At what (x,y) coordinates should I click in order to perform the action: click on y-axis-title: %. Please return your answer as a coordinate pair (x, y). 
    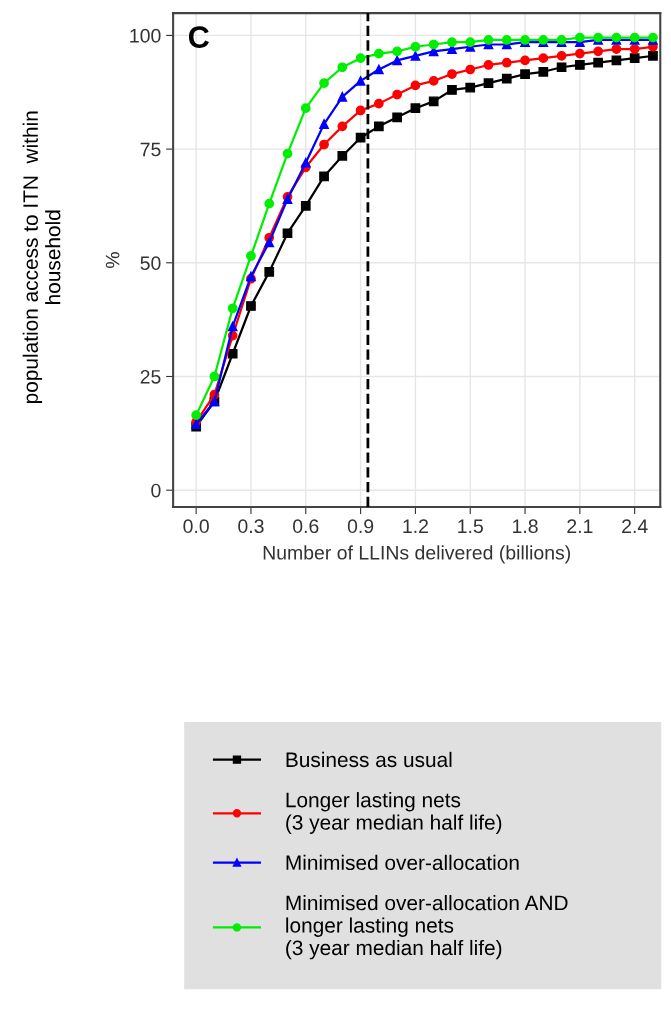
    Looking at the image, I should click on (112, 260).